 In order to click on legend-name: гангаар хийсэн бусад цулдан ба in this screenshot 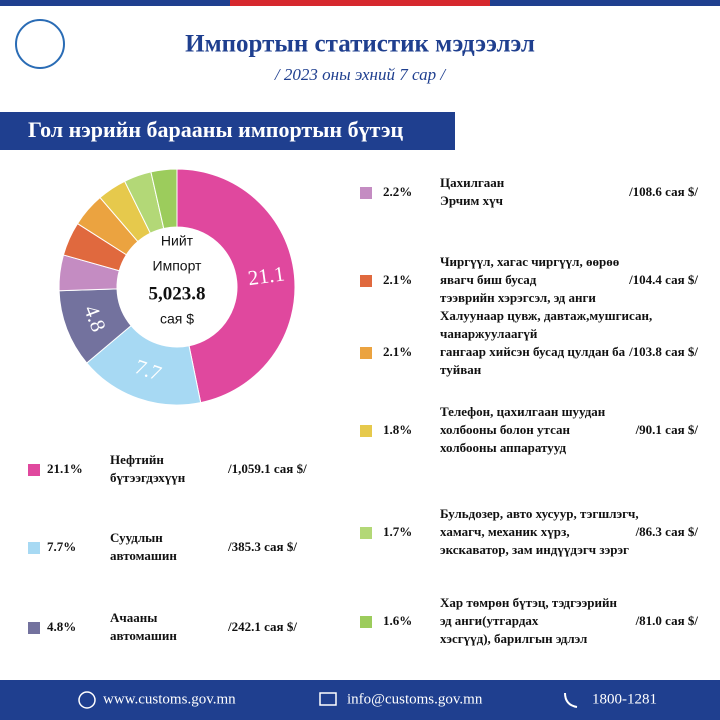, I will do `click(533, 351)`.